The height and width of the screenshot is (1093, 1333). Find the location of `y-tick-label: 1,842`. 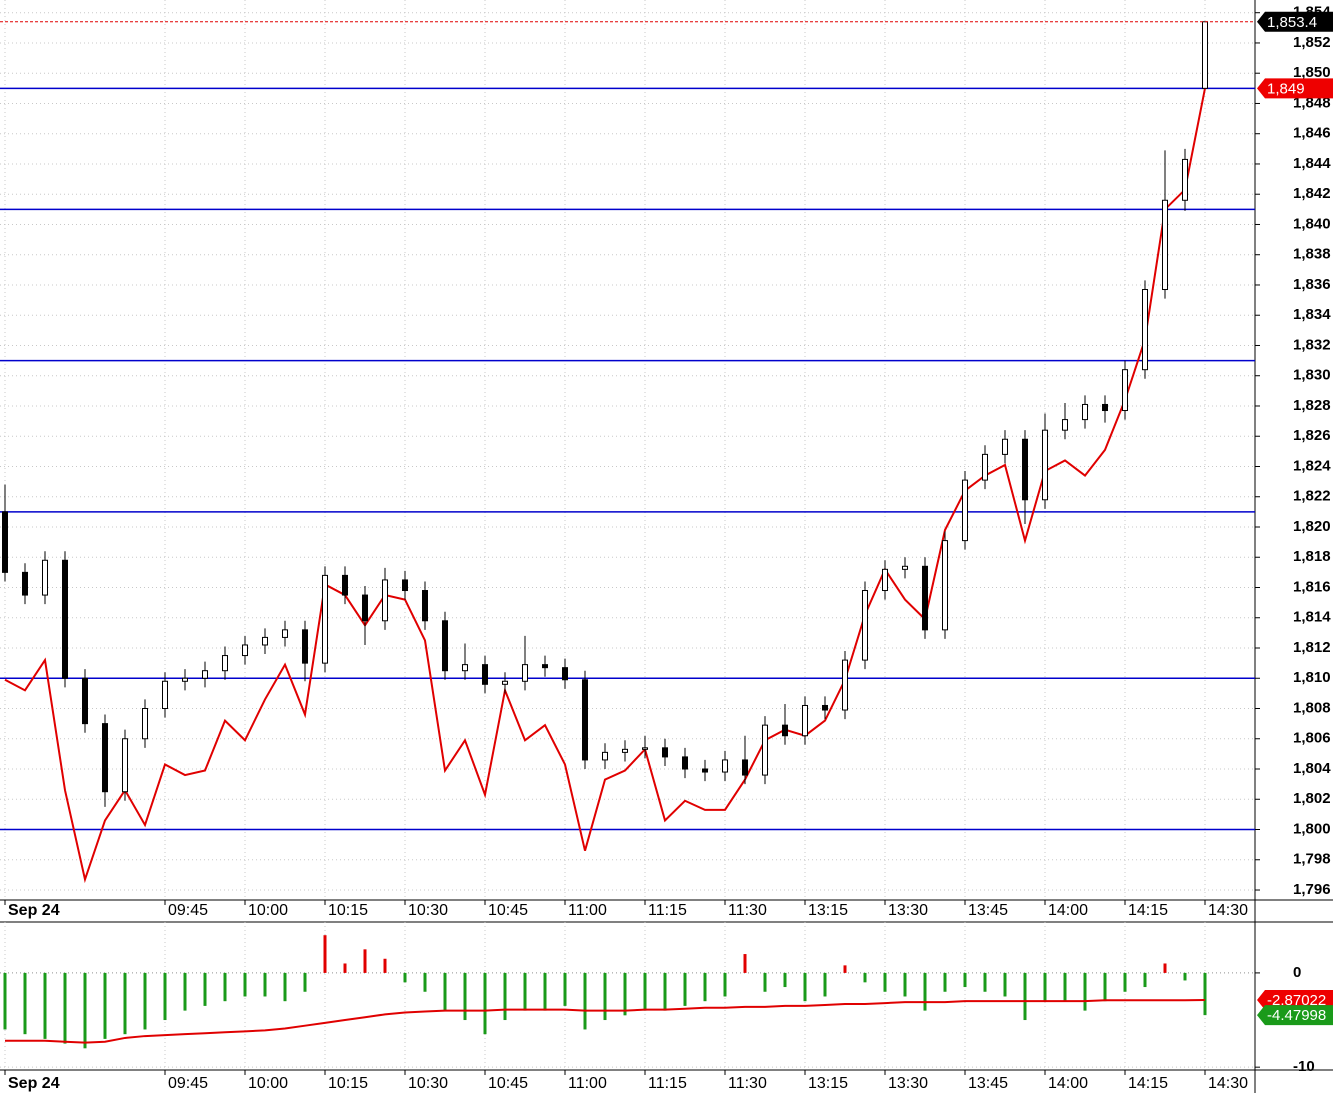

y-tick-label: 1,842 is located at coordinates (1312, 193).